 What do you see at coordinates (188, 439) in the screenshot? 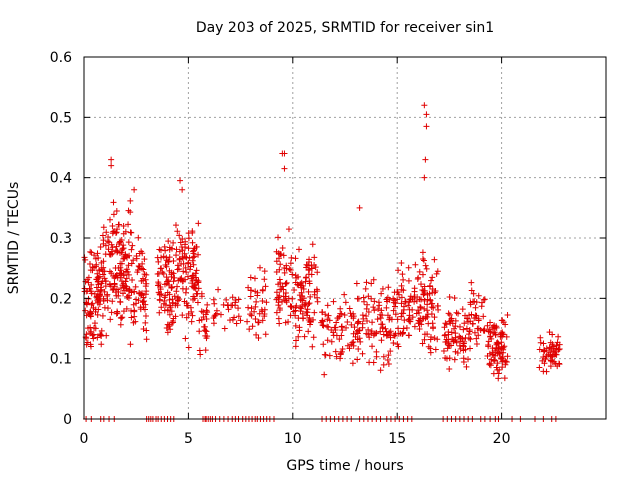
I see `x-tick-label: 5` at bounding box center [188, 439].